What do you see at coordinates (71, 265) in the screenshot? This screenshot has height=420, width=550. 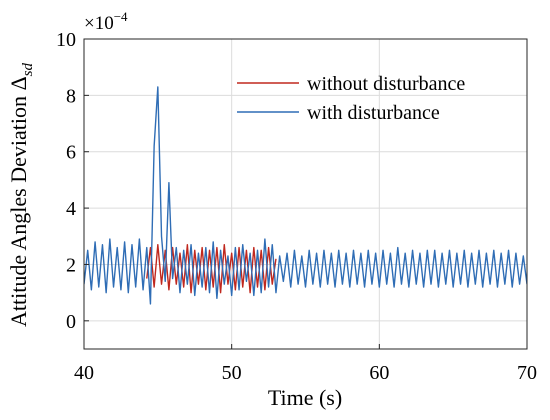 I see `y-tick-label: 2` at bounding box center [71, 265].